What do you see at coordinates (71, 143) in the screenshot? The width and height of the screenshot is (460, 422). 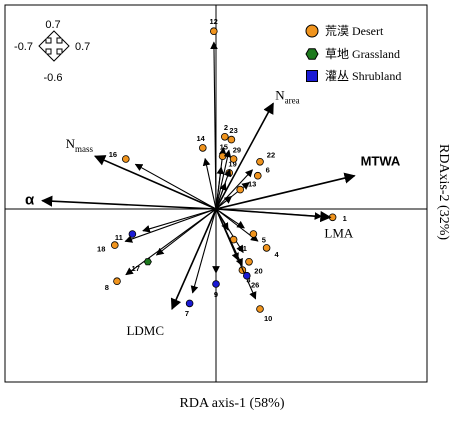 I see `trait-label-main-nmass: N` at bounding box center [71, 143].